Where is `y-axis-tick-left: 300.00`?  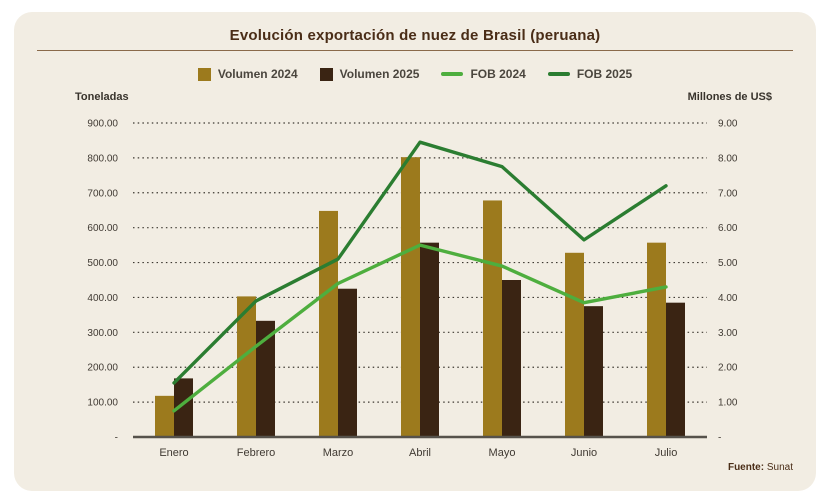 y-axis-tick-left: 300.00 is located at coordinates (102, 333).